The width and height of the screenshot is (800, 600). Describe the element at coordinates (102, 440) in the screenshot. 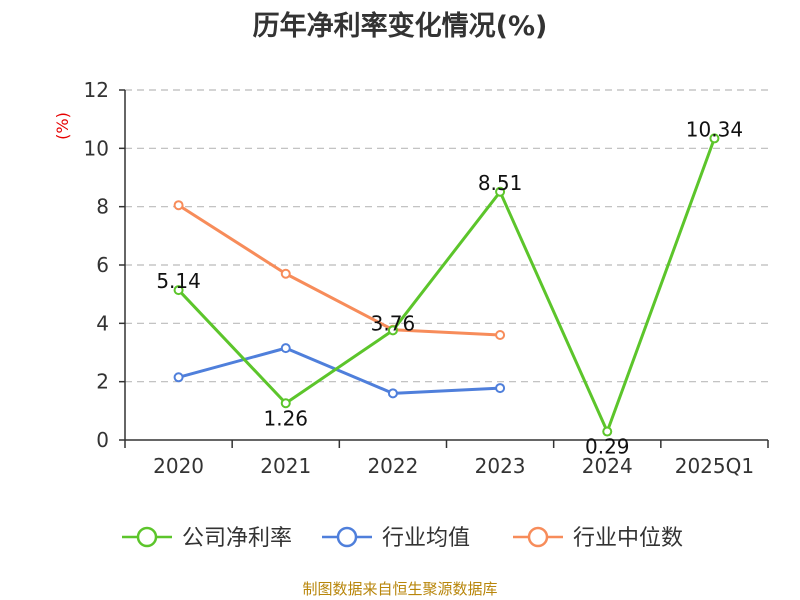

I see `y-tick-label: 0` at that location.